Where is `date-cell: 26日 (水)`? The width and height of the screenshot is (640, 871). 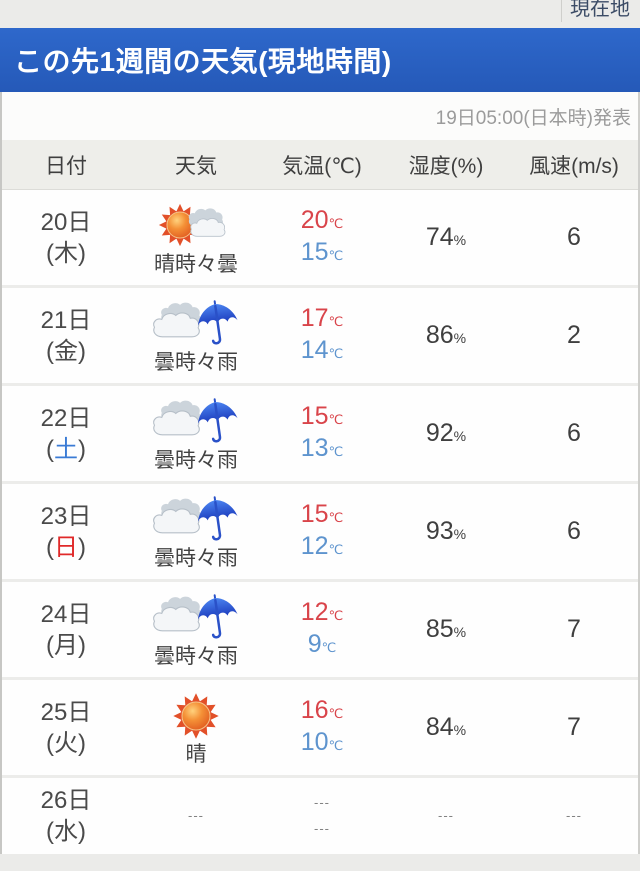
date-cell: 26日 (水) is located at coordinates (66, 816).